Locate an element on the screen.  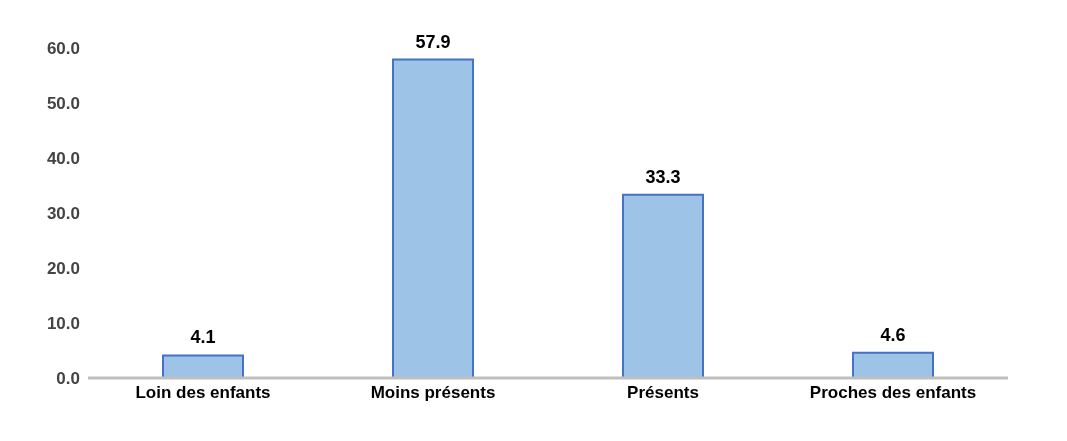
x-tick-label: Présents is located at coordinates (663, 393).